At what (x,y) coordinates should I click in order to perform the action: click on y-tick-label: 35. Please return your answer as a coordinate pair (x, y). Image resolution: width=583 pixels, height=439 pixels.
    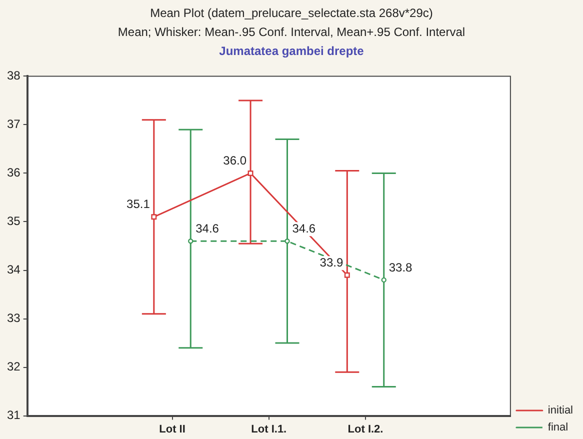
    Looking at the image, I should click on (13, 221).